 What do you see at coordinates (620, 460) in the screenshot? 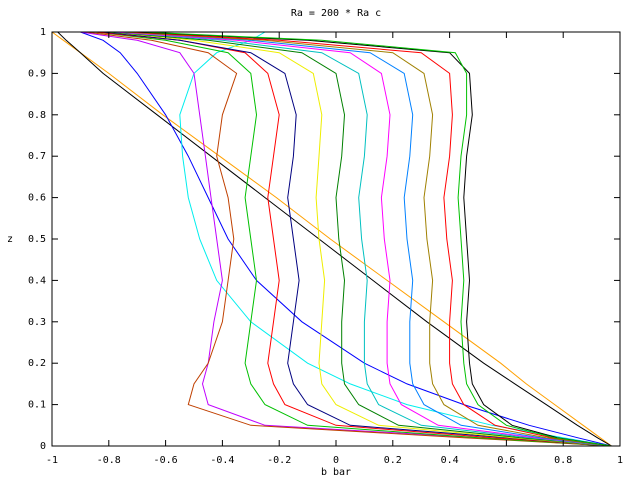
I see `x-tick-label: 1` at bounding box center [620, 460].